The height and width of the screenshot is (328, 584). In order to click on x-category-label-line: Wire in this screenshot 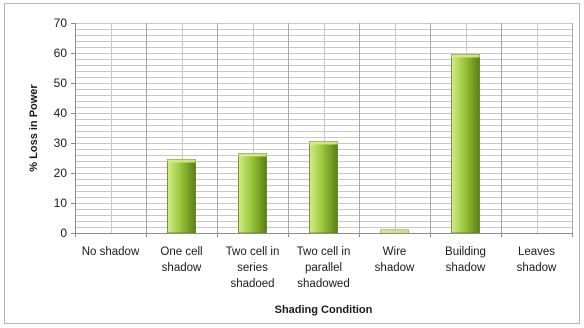, I will do `click(395, 252)`.